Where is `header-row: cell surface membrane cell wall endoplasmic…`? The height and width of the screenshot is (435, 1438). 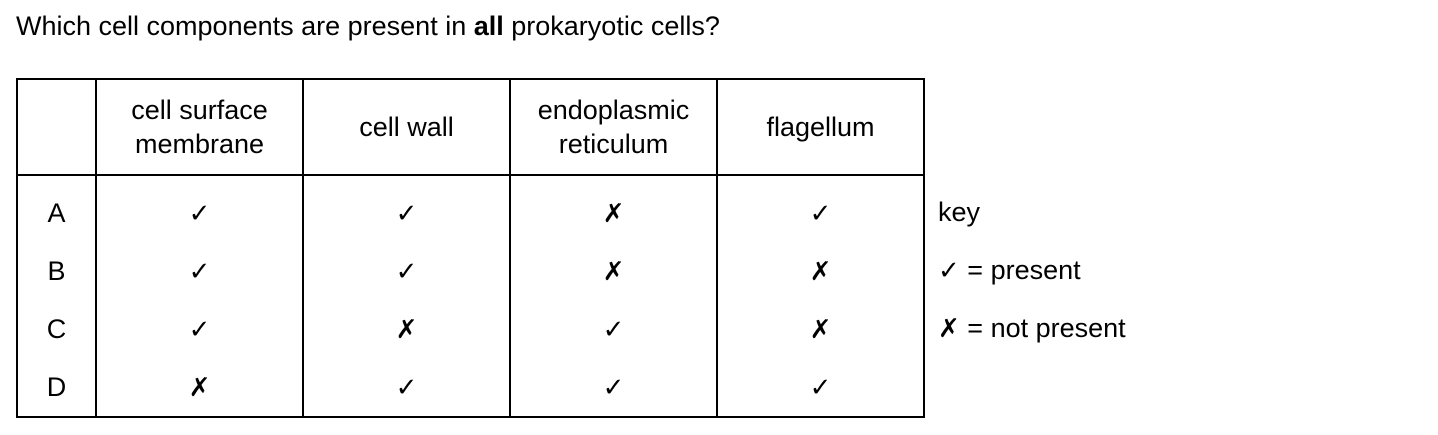
header-row: cell surface membrane cell wall endoplasmic… is located at coordinates (470, 127).